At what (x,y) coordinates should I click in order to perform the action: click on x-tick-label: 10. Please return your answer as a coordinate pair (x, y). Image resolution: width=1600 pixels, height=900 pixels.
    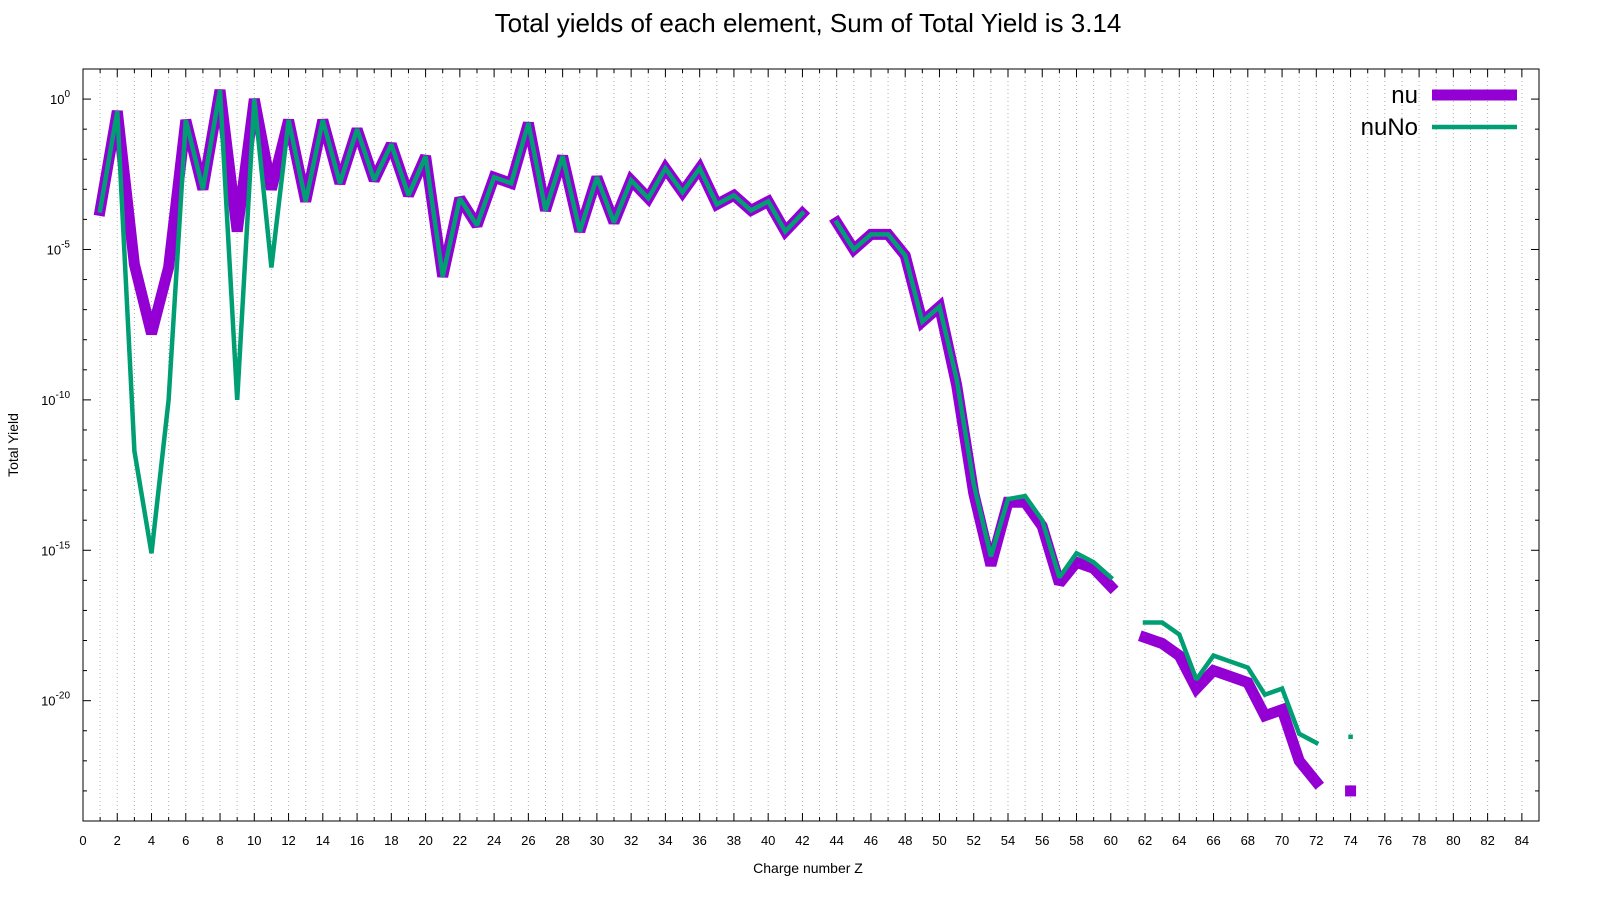
    Looking at the image, I should click on (254, 840).